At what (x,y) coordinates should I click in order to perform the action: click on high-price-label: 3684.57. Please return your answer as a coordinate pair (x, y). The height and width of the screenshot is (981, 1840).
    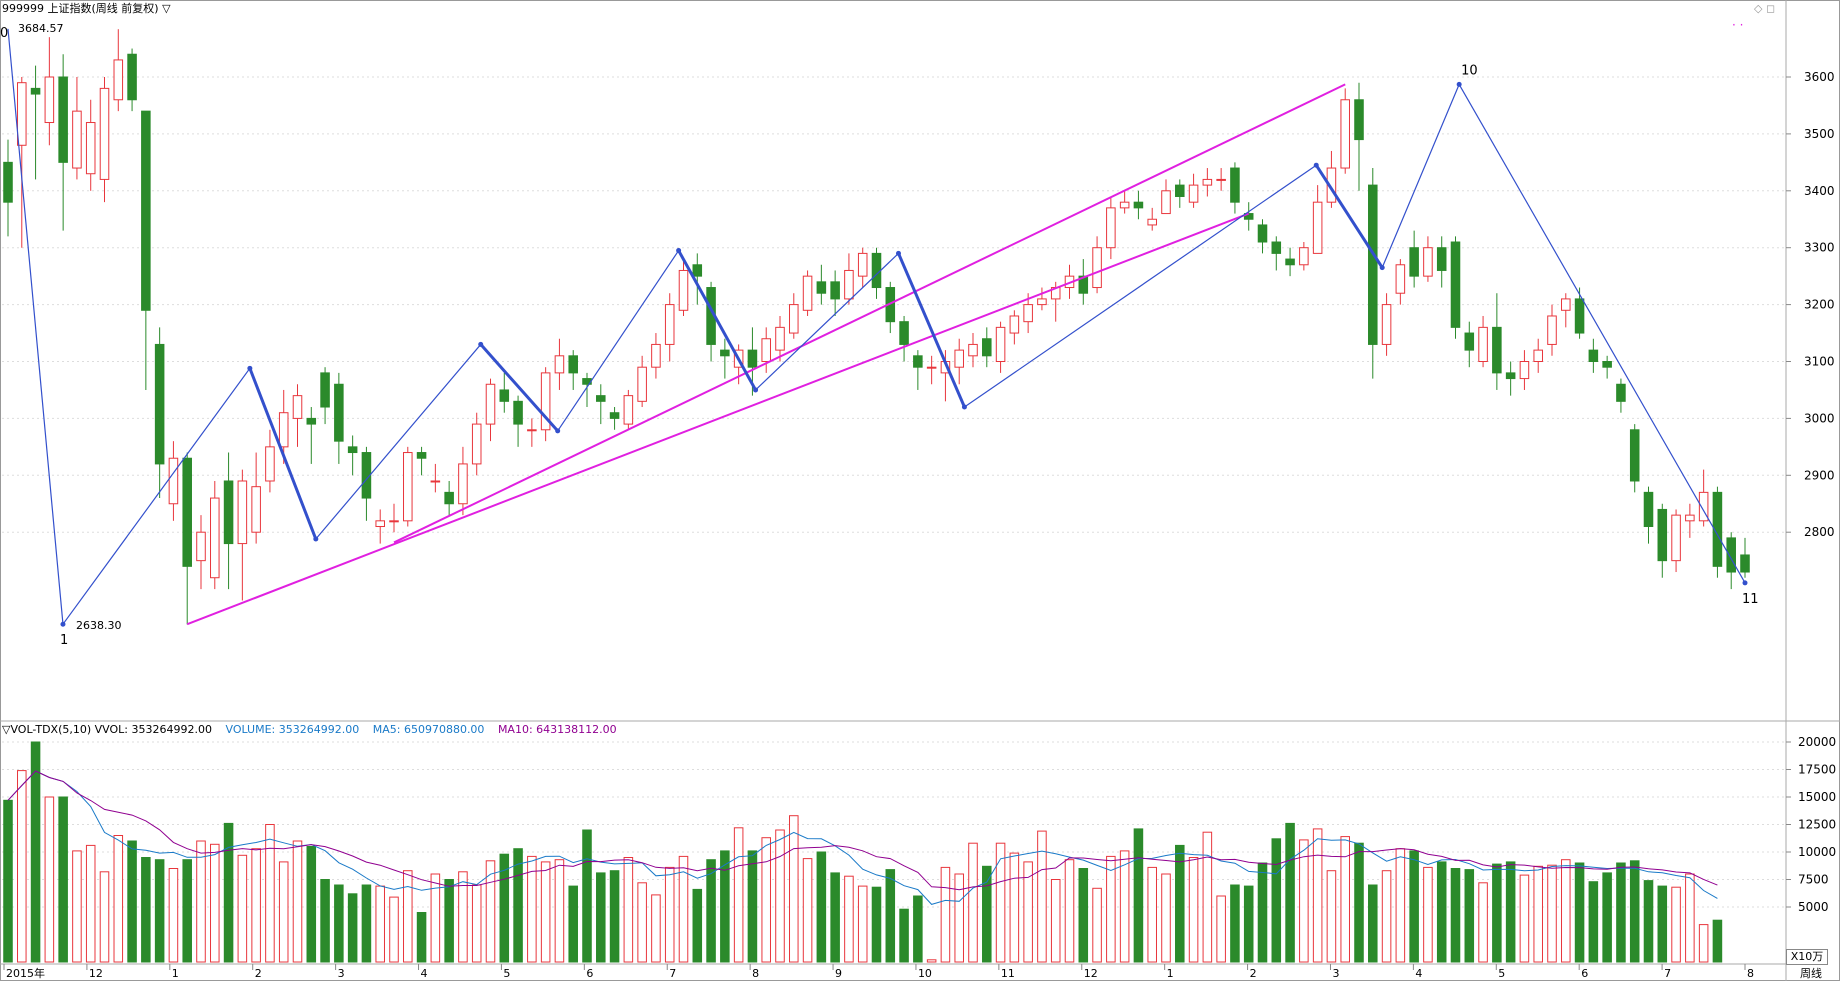
    Looking at the image, I should click on (41, 28).